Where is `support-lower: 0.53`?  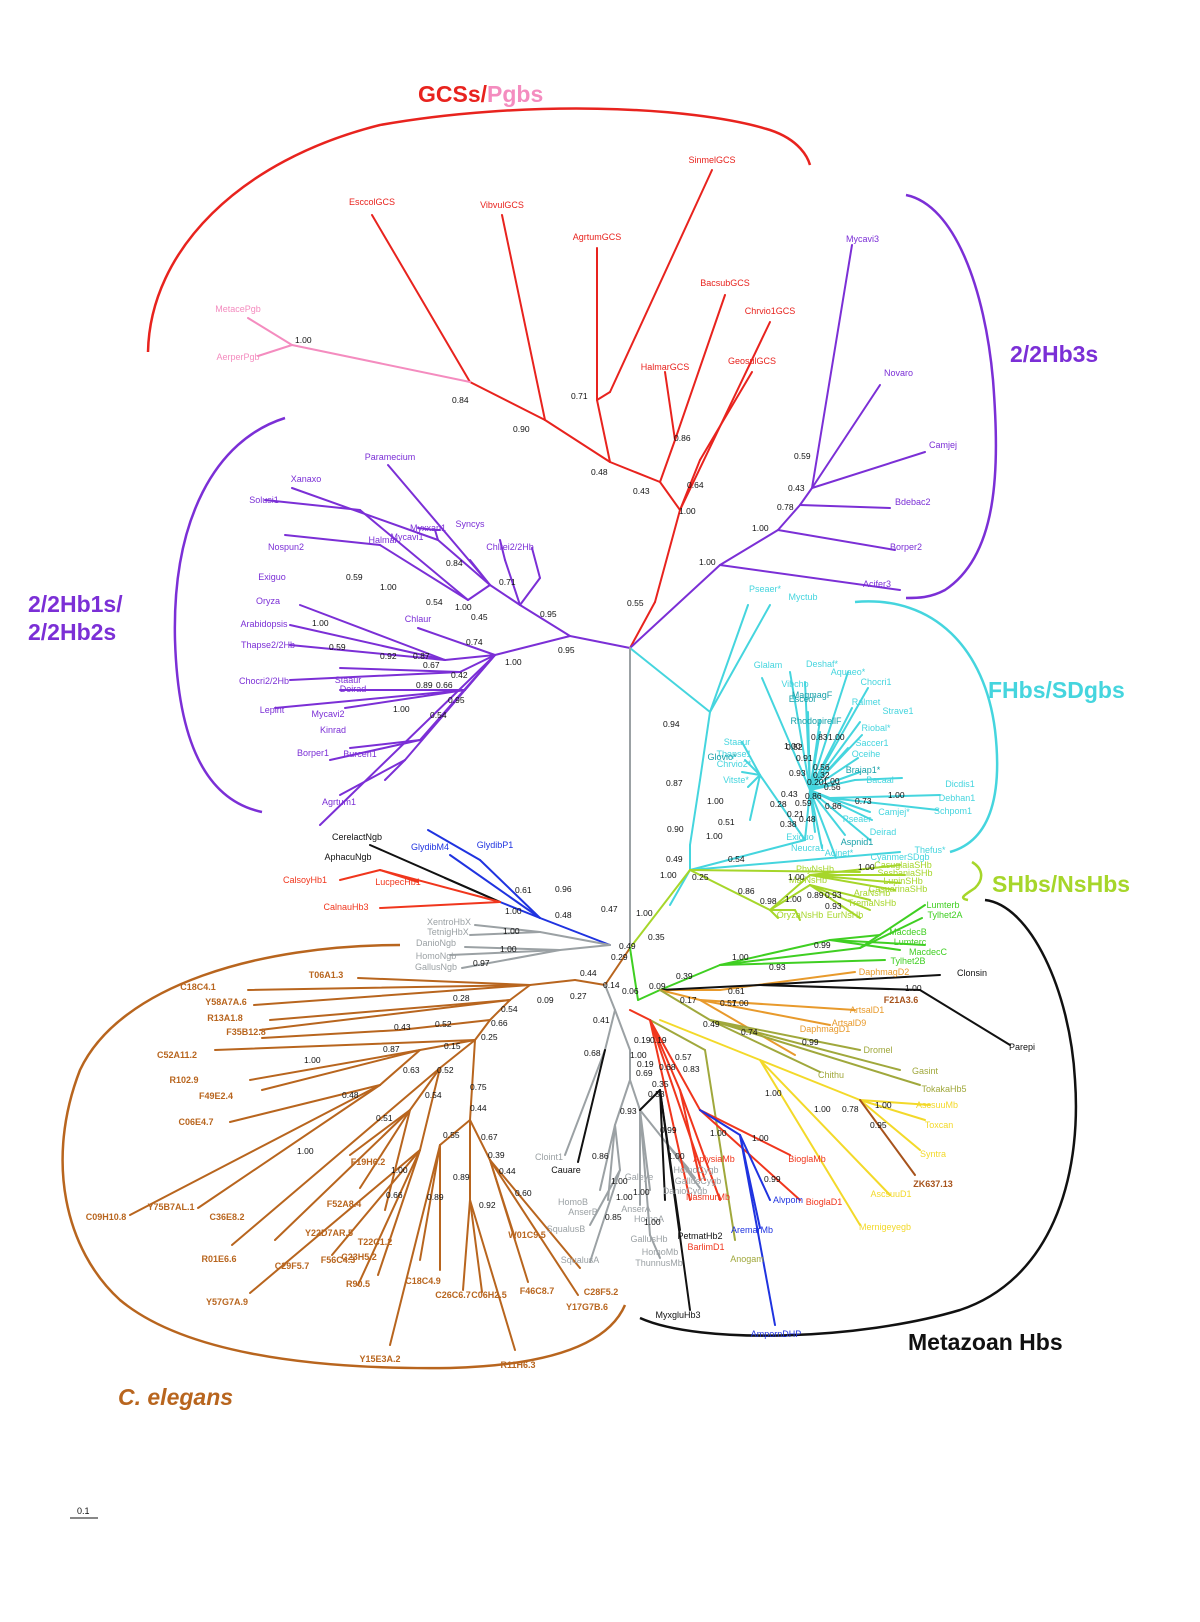
support-lower: 0.53 is located at coordinates (656, 1094).